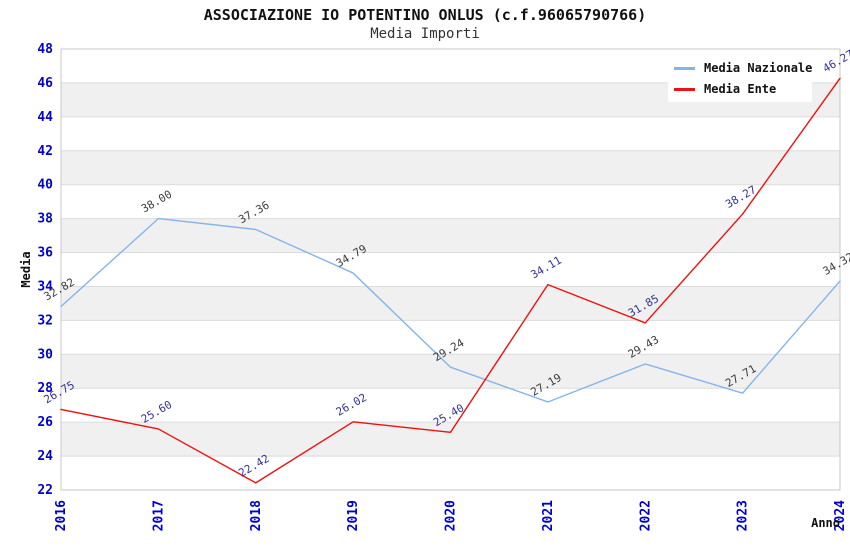 The height and width of the screenshot is (550, 850). What do you see at coordinates (835, 264) in the screenshot?
I see `data-label-0: 34.32` at bounding box center [835, 264].